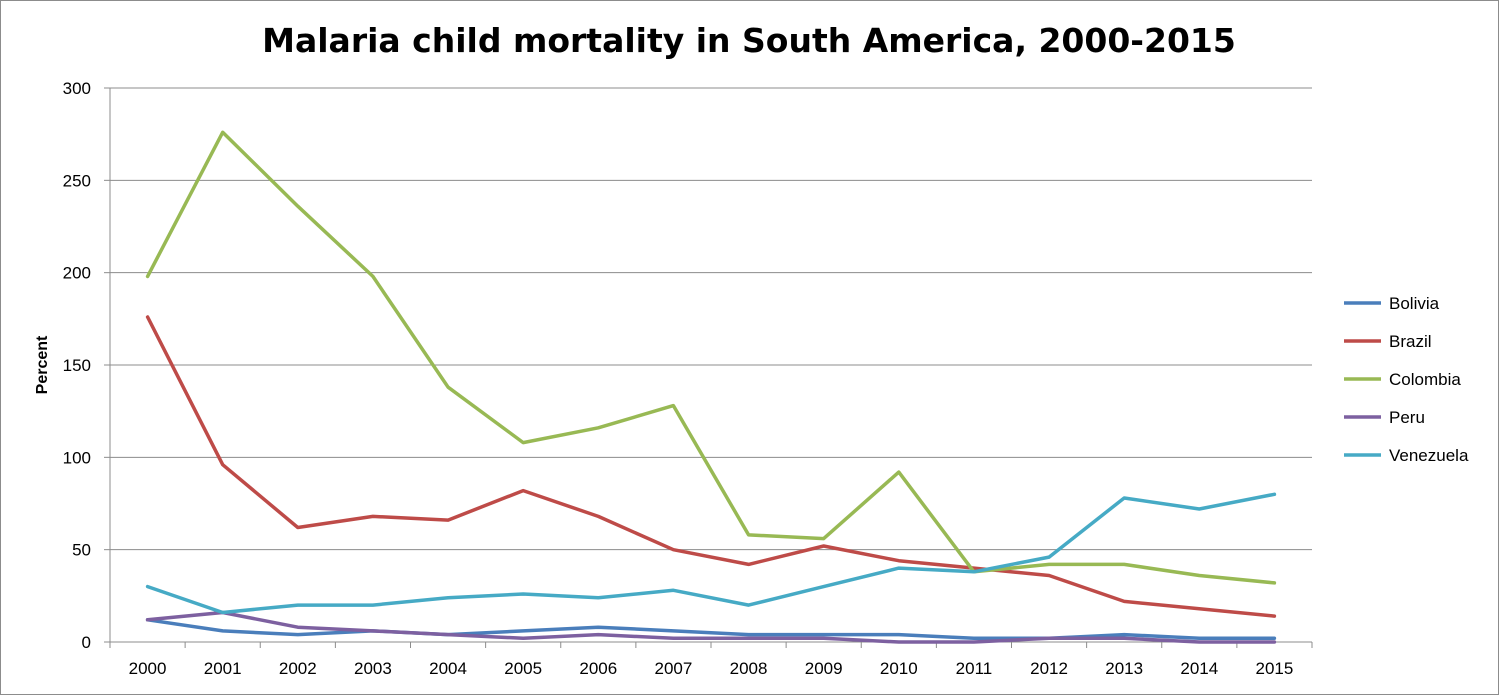  Describe the element at coordinates (77, 365) in the screenshot. I see `y-tick-label: 150` at that location.